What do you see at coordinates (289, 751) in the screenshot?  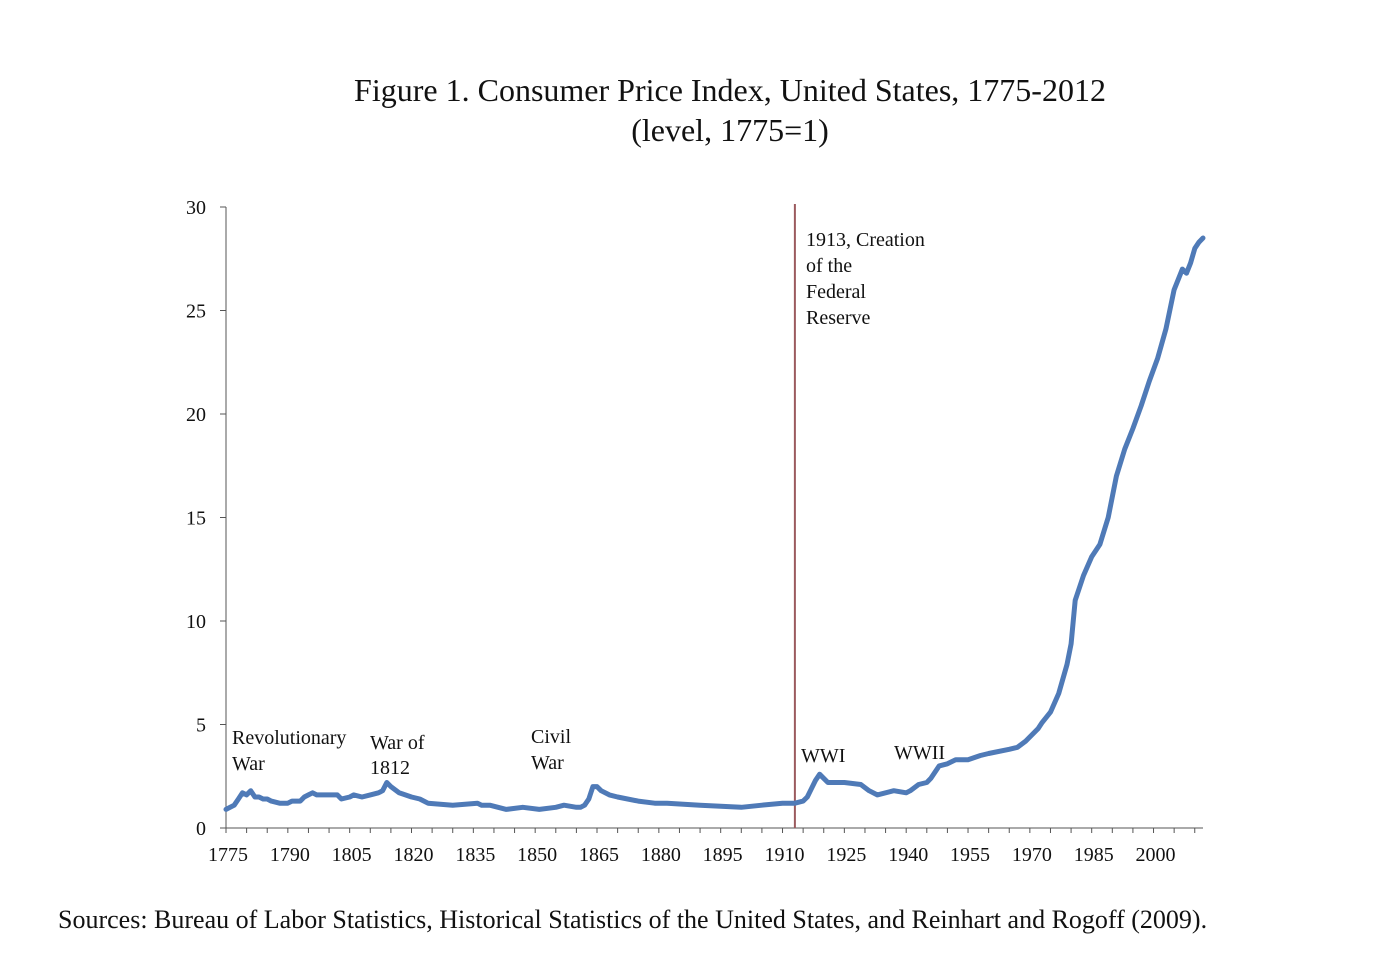 I see `annotation-revolutionary-war: Revolutionary War` at bounding box center [289, 751].